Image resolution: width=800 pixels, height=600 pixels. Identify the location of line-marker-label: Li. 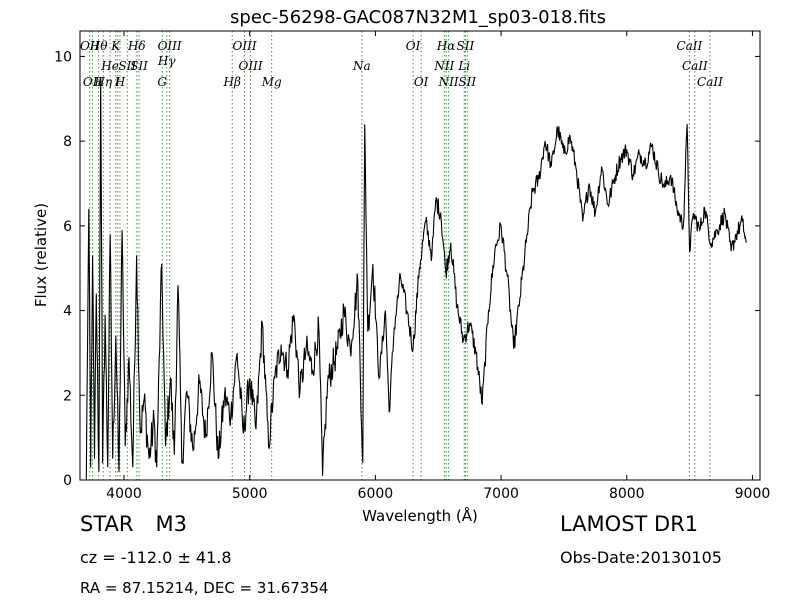
(463, 66).